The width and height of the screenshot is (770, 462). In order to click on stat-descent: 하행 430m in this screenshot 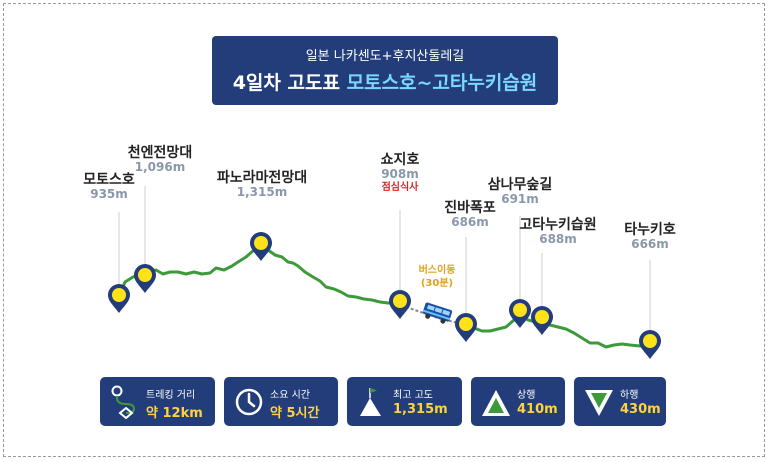, I will do `click(620, 401)`.